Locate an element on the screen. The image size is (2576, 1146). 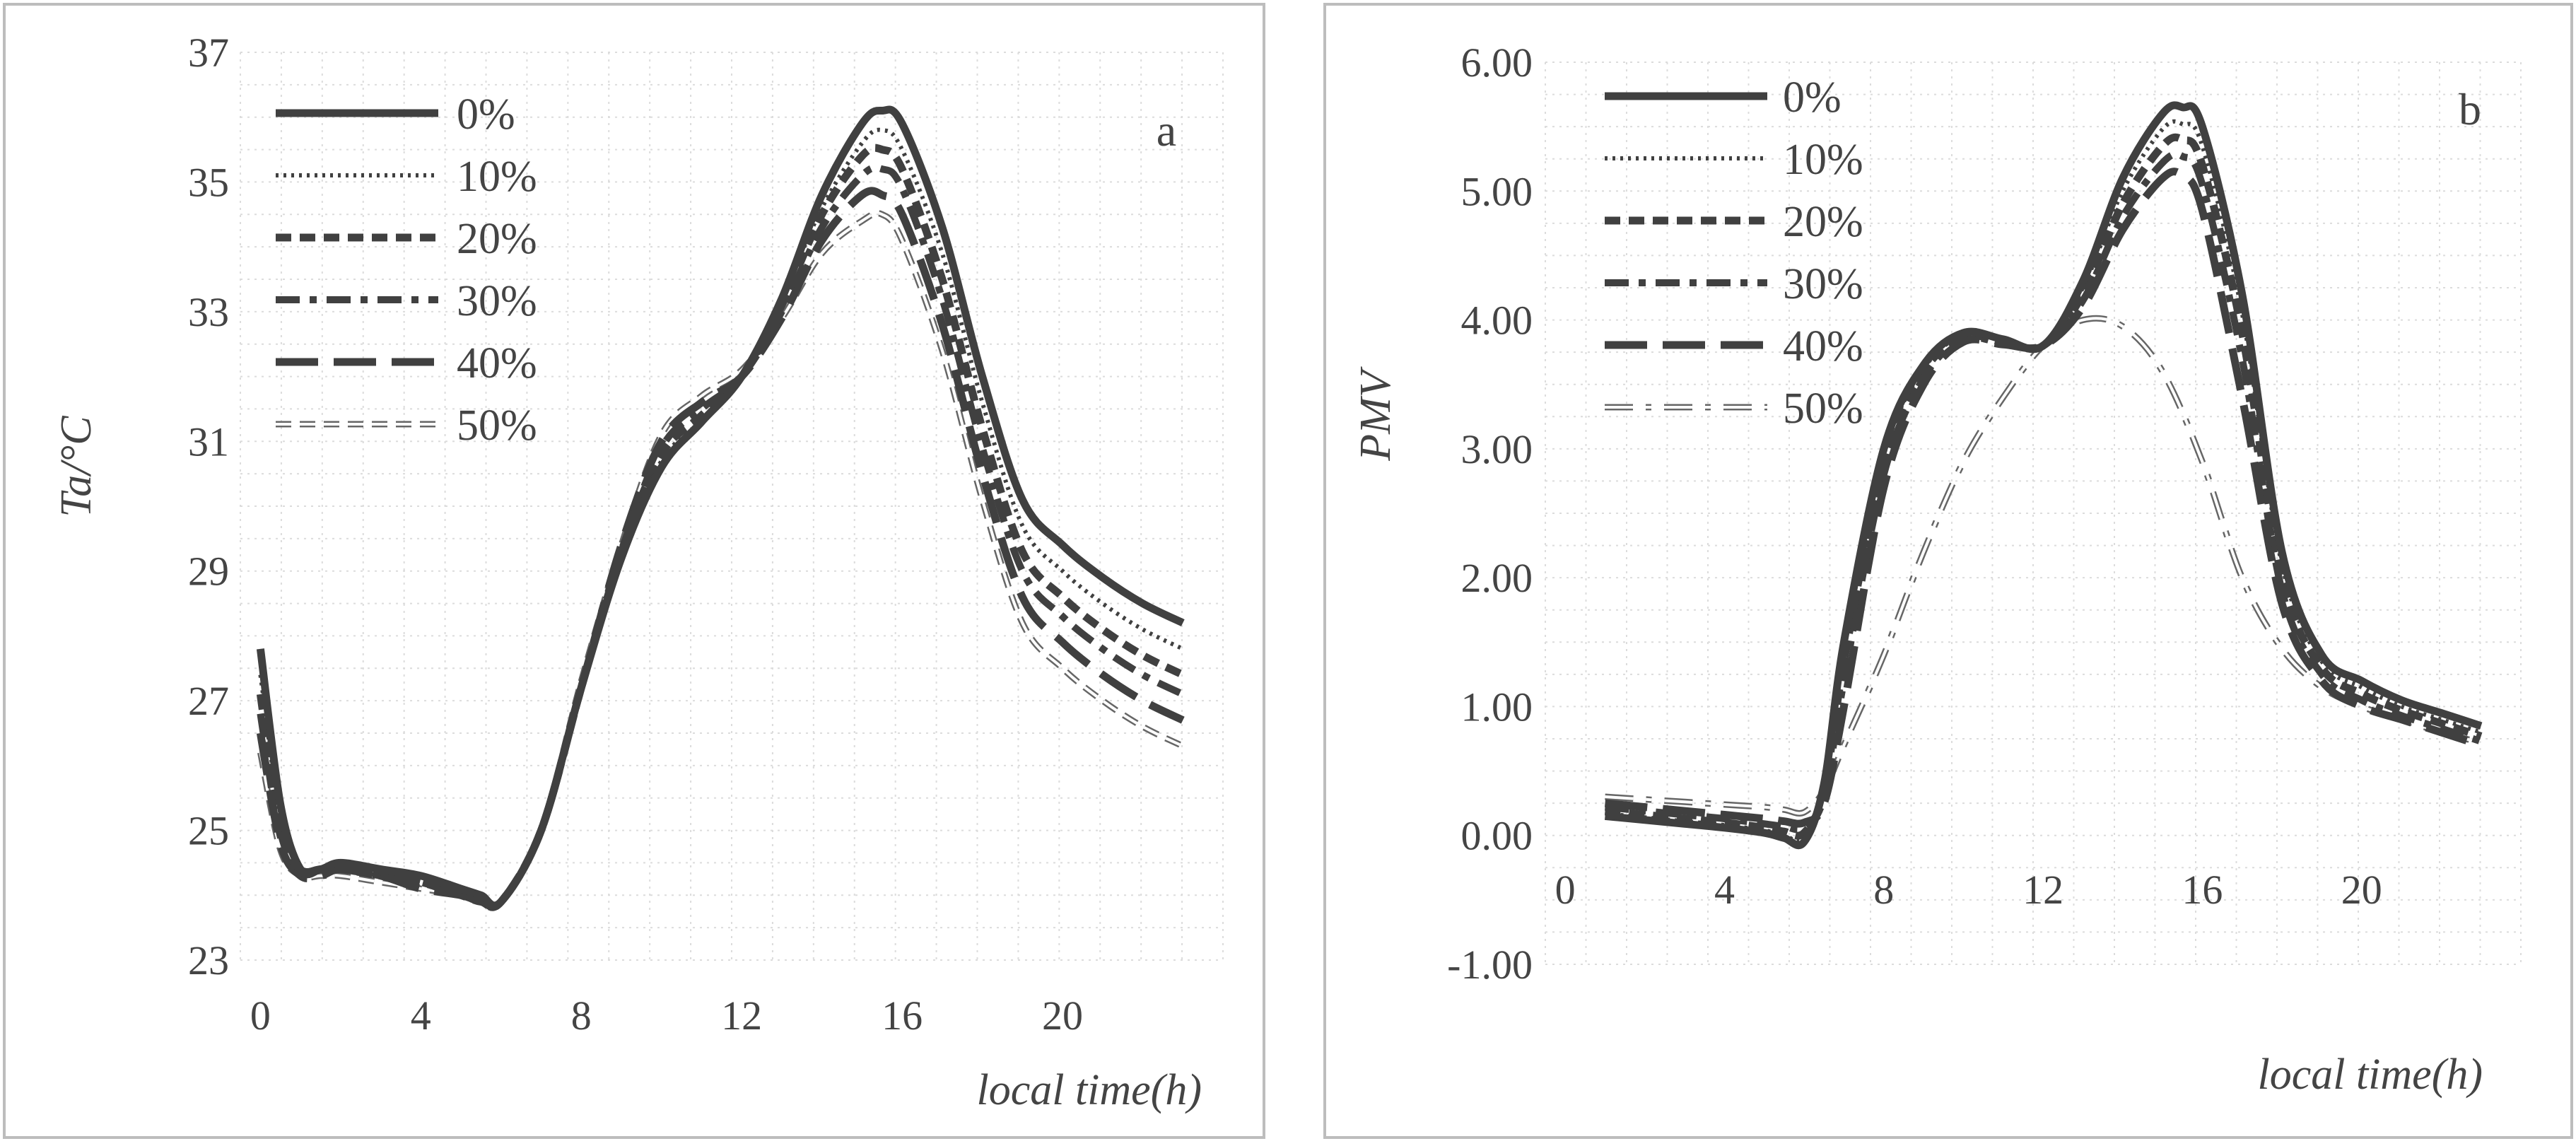
panel-a-y-tick-labels: 23 25 27 29 31 33 35 37 is located at coordinates (209, 506).